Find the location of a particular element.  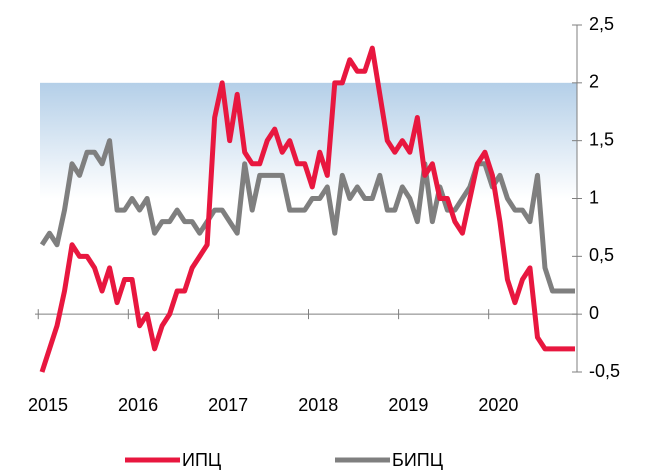

y-tick-label: 1,5 is located at coordinates (601, 139).